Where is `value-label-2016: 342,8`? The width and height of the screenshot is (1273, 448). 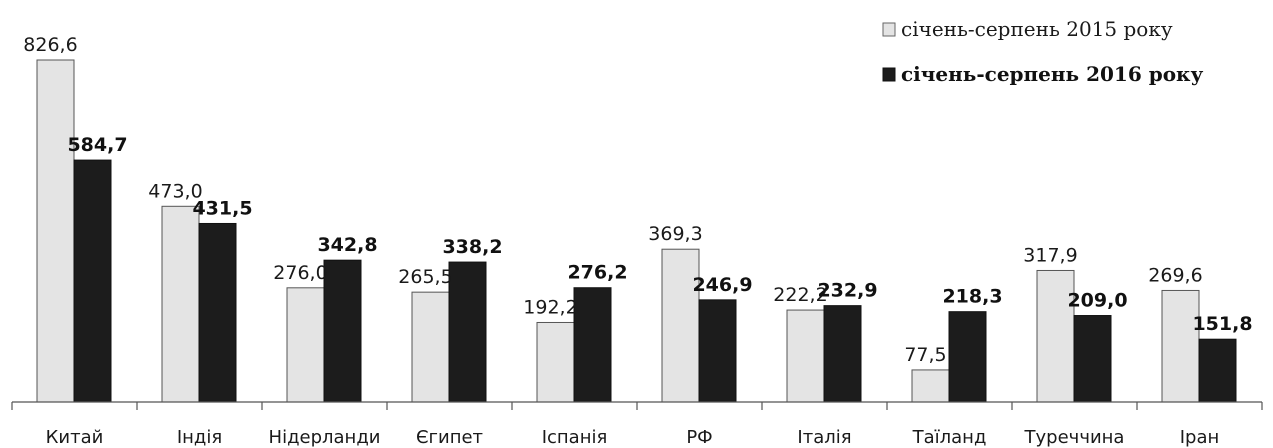
value-label-2016: 342,8 is located at coordinates (347, 245).